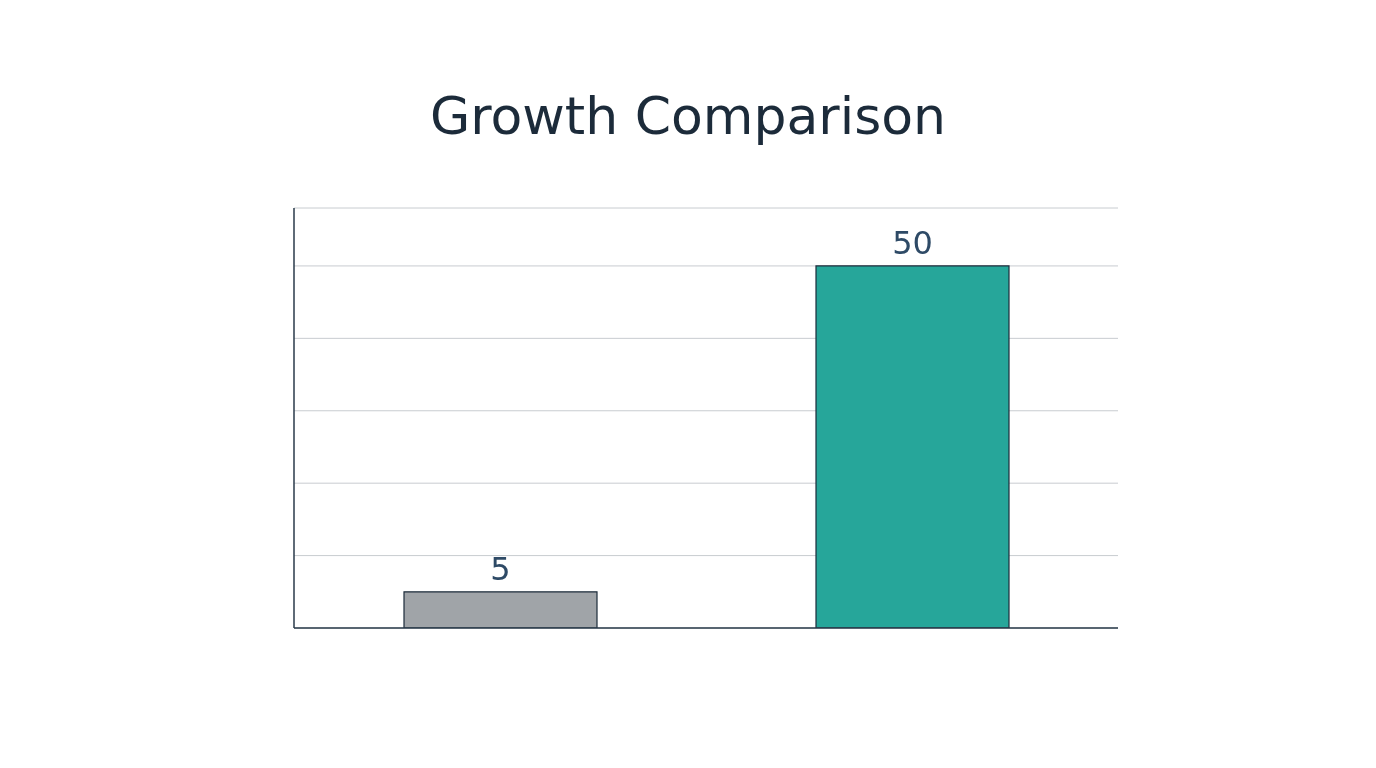 The width and height of the screenshot is (1376, 768). I want to click on data-label: 50, so click(912, 242).